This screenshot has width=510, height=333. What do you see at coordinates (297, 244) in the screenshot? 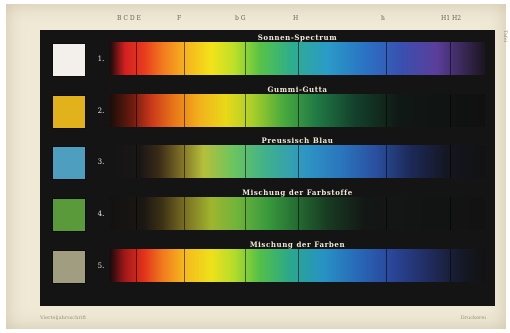
I see `spectrum-label: Mischung der Farben` at bounding box center [297, 244].